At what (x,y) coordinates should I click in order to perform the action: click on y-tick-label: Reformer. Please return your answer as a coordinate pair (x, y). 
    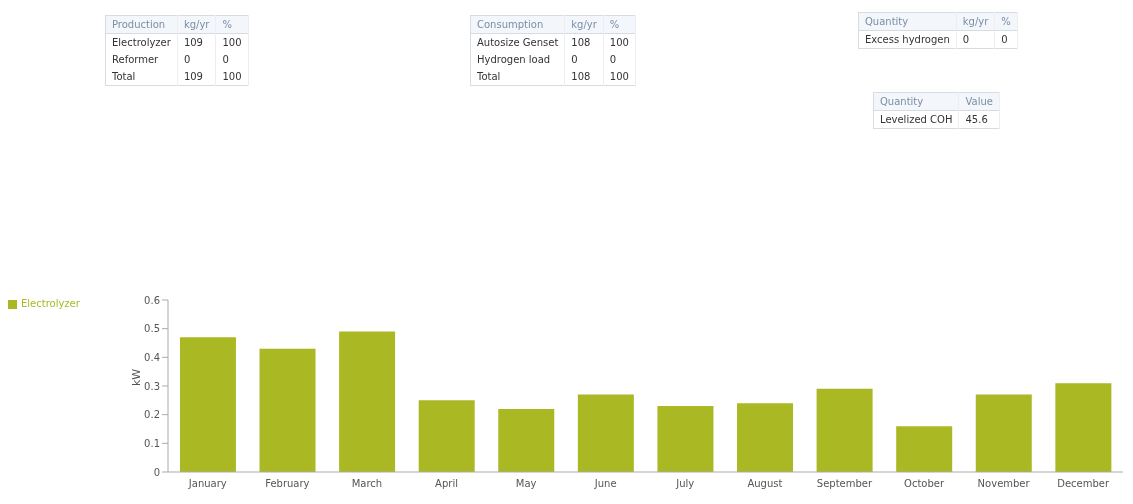
    Looking at the image, I should click on (141, 59).